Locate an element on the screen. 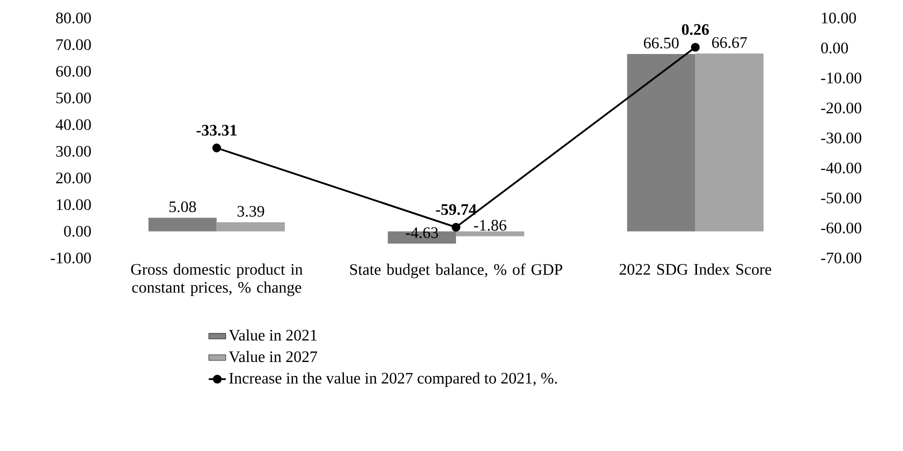 The image size is (903, 451). y-tick-label: 20.00 is located at coordinates (73, 178).